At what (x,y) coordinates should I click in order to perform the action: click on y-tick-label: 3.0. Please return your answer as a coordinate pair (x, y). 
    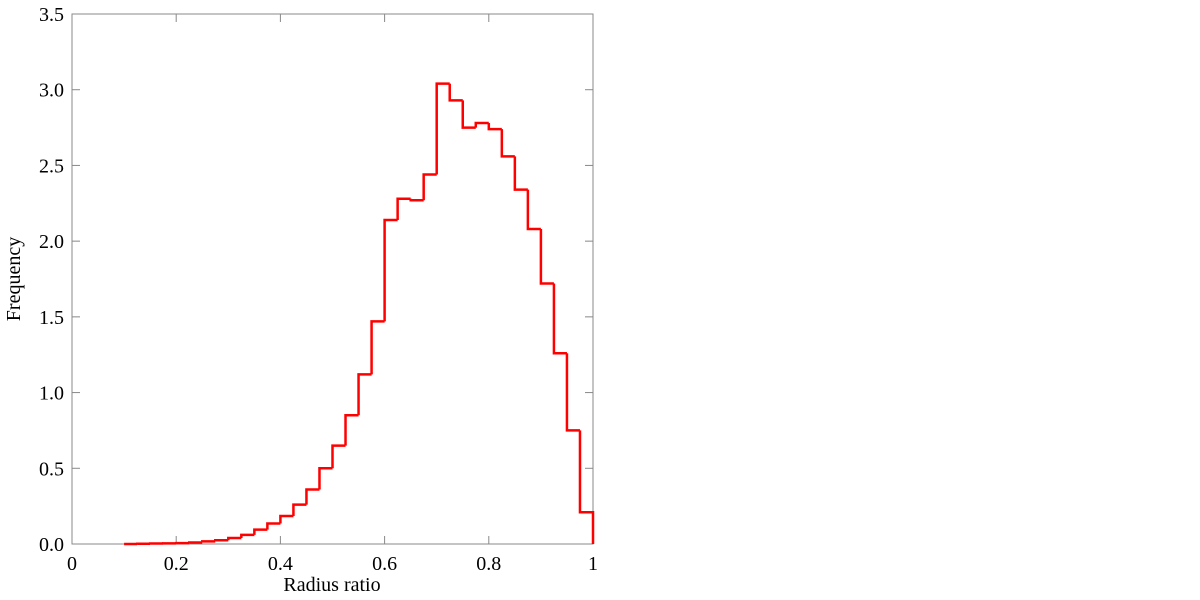
    Looking at the image, I should click on (51, 91).